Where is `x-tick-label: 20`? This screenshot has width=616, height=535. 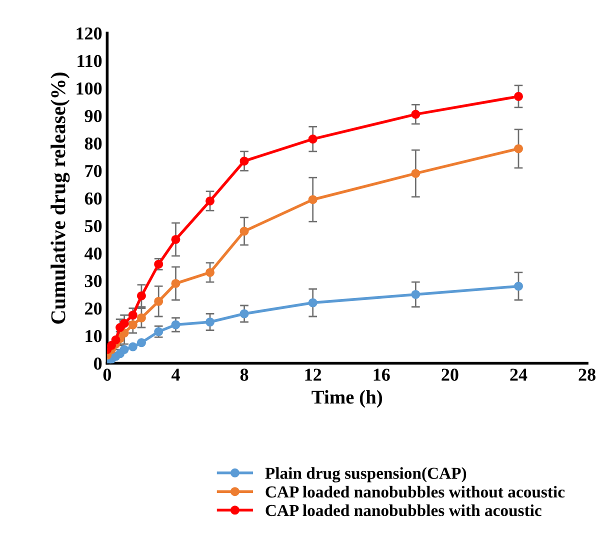 x-tick-label: 20 is located at coordinates (450, 374).